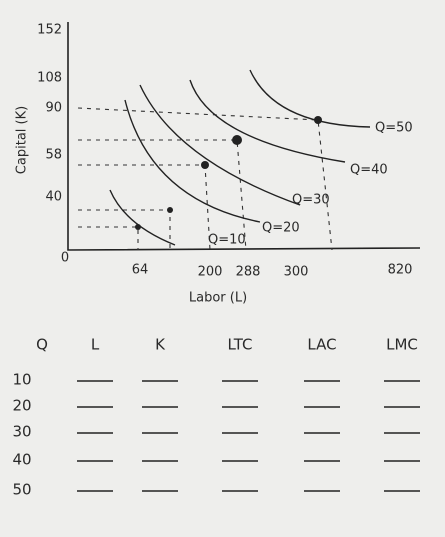 The width and height of the screenshot is (445, 537). Describe the element at coordinates (239, 345) in the screenshot. I see `column-header: LTC` at that location.